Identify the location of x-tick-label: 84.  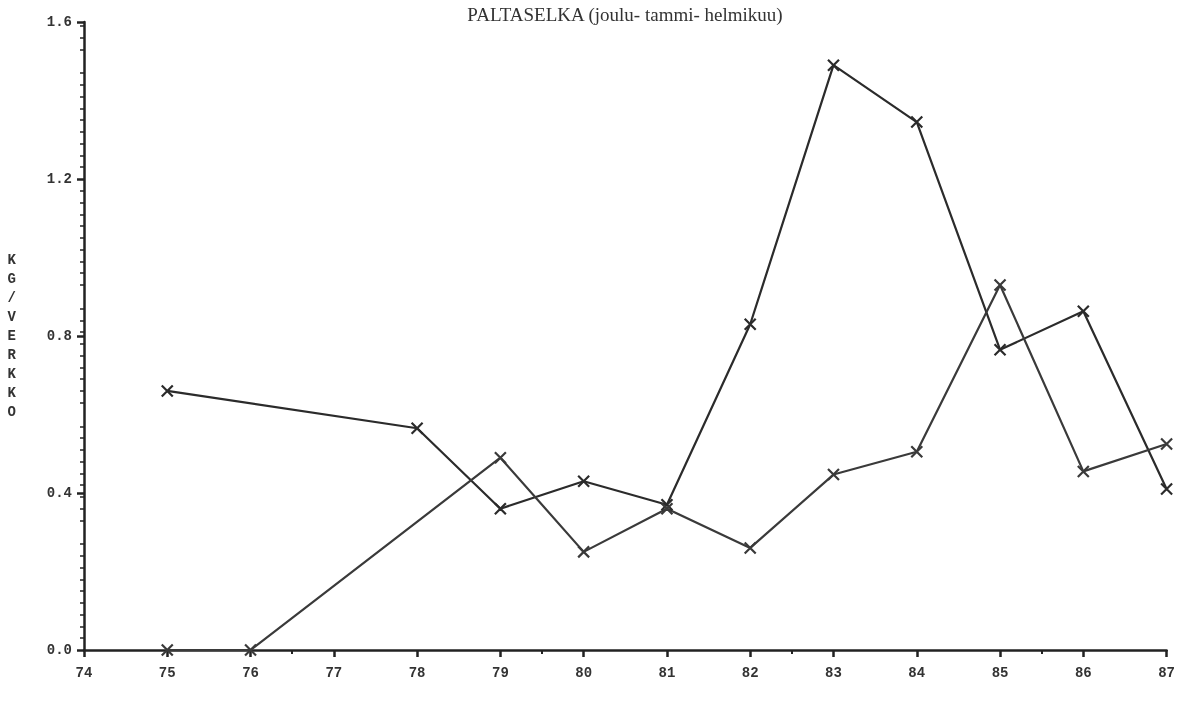
(917, 673).